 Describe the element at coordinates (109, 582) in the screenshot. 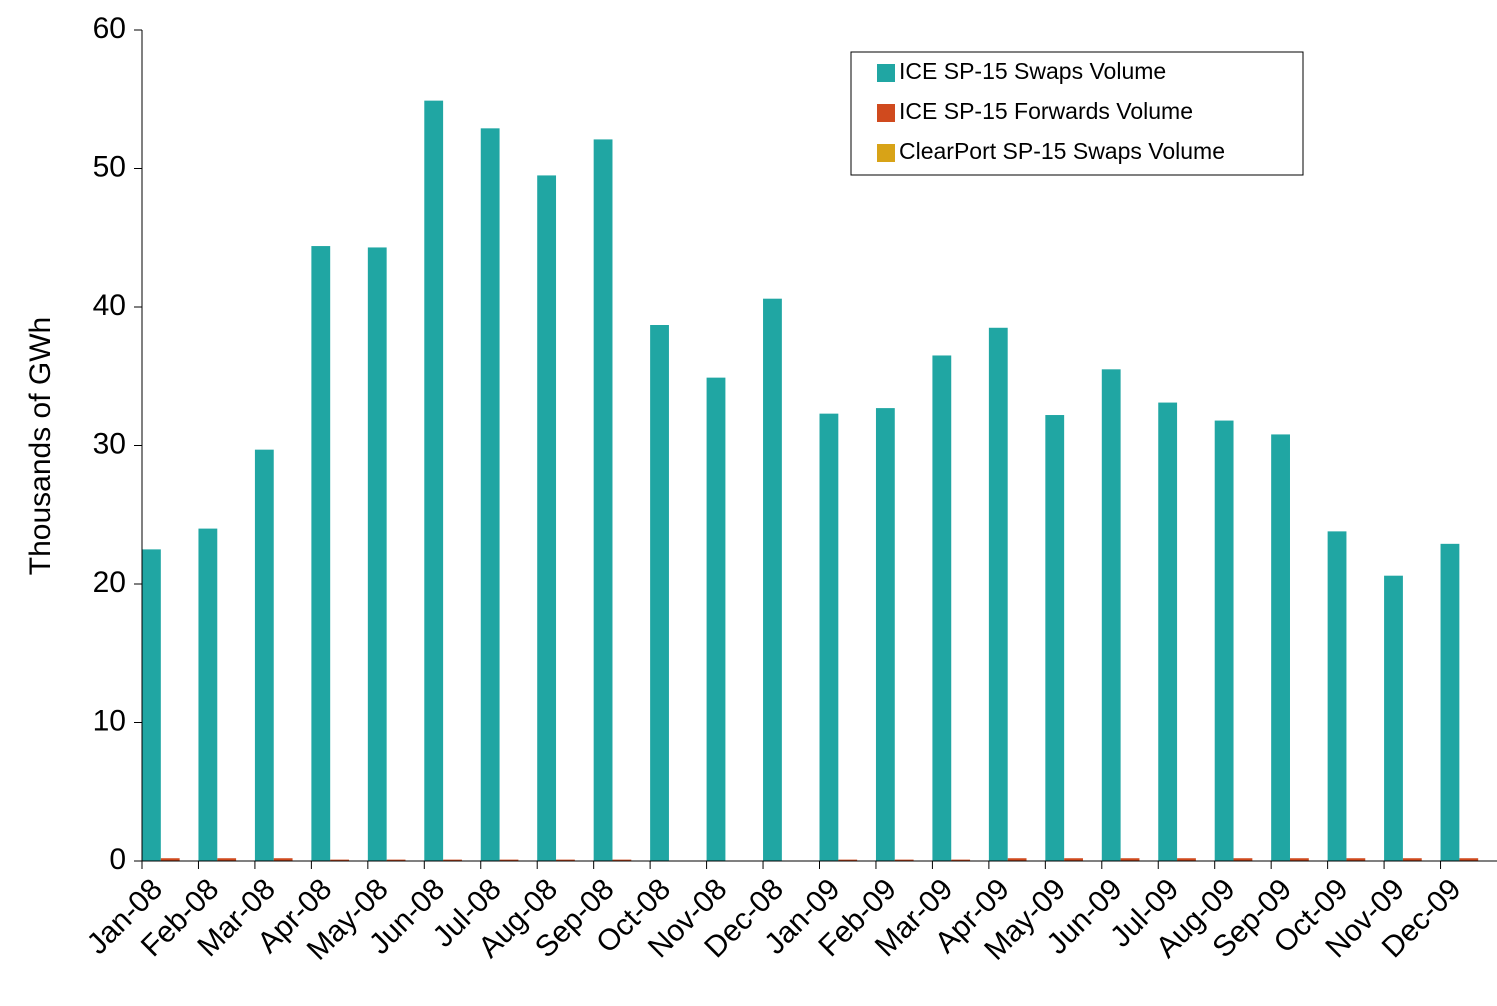

I see `y-tick-label: 20` at that location.